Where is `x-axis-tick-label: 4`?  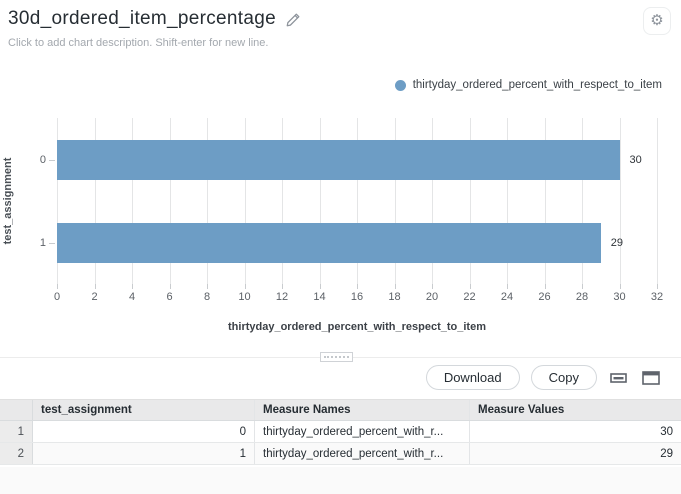
x-axis-tick-label: 4 is located at coordinates (132, 297).